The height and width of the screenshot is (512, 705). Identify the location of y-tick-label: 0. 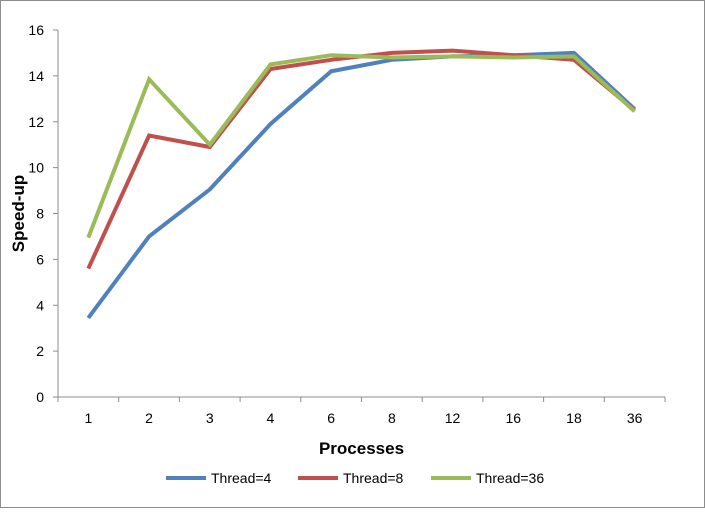
(40, 397).